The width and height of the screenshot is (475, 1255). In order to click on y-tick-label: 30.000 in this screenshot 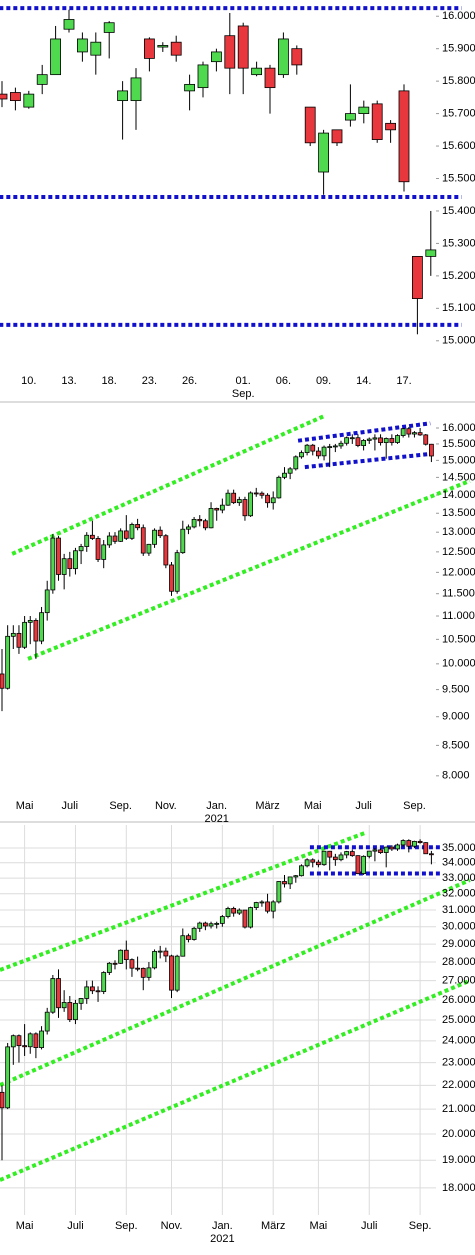, I will do `click(458, 927)`.